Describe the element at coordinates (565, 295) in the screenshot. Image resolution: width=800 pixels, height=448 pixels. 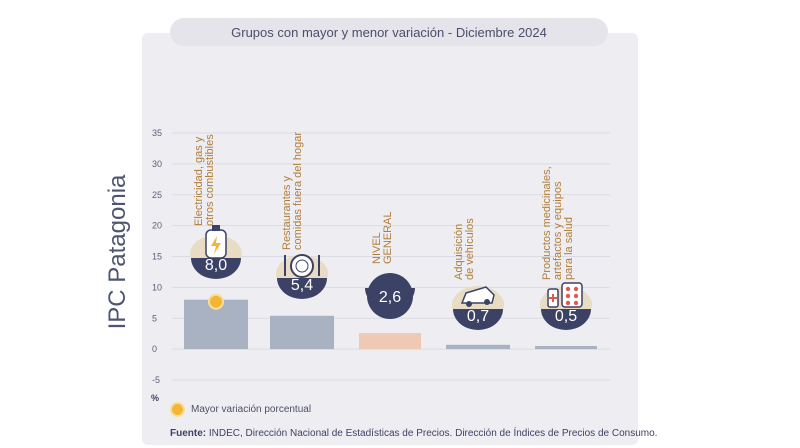
I see `medicine-pills-icon` at that location.